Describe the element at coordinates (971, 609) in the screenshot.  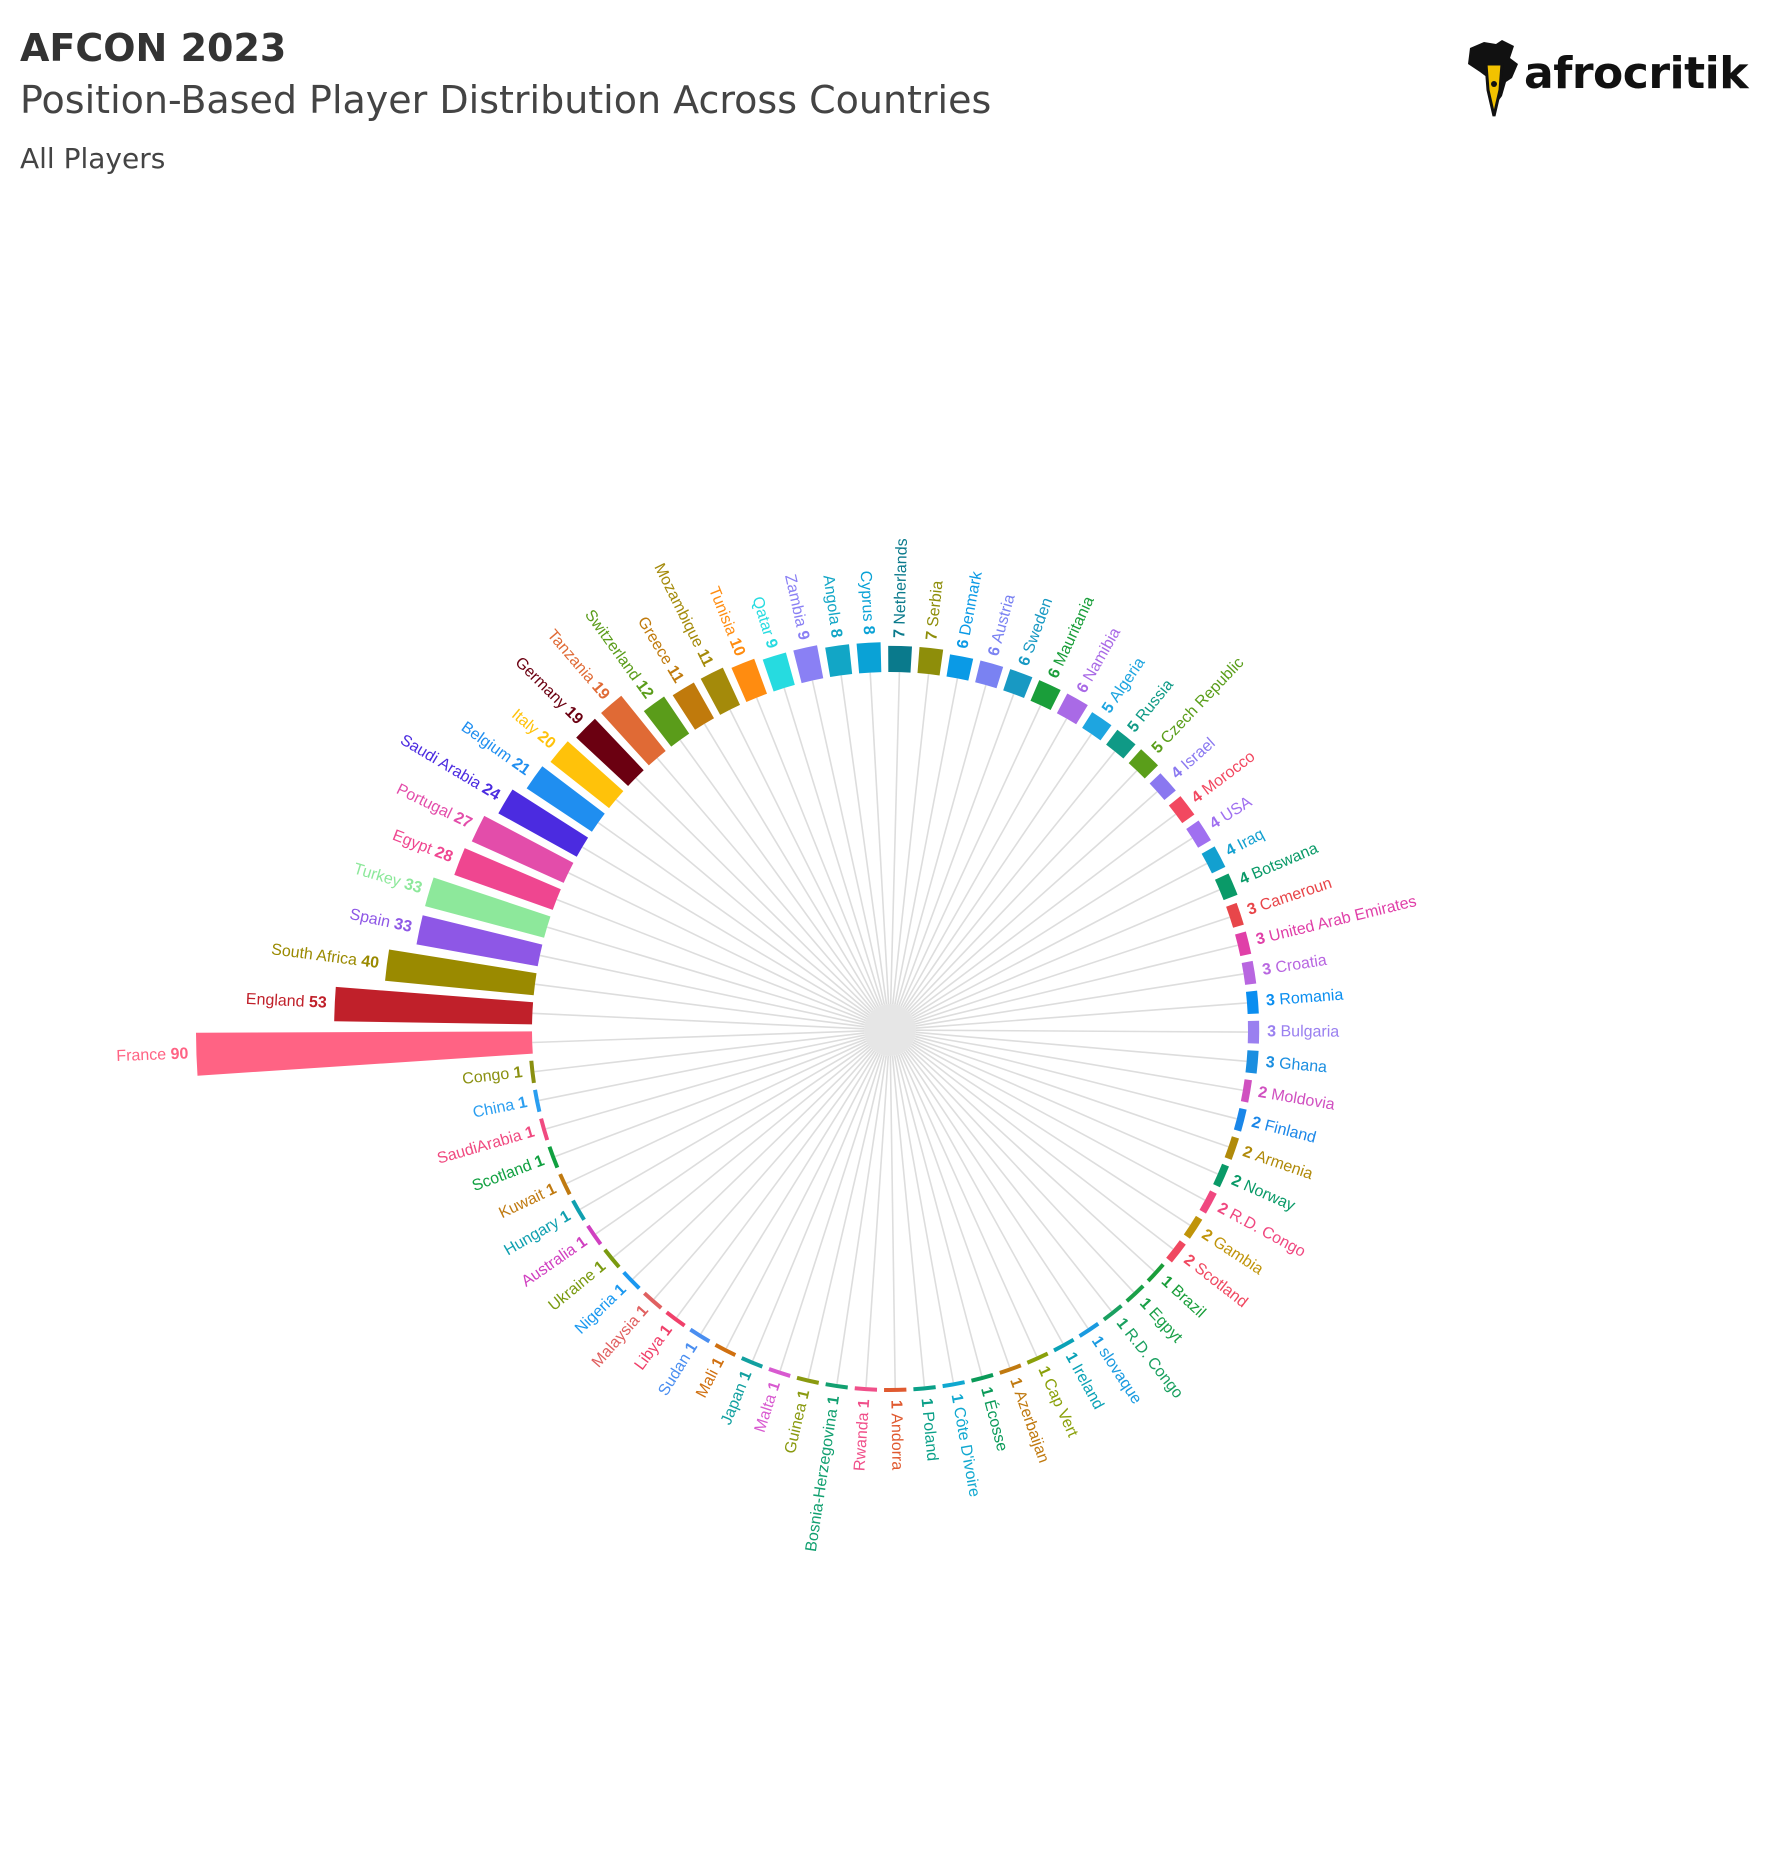
I see `bar-label: 6 Denmark` at that location.